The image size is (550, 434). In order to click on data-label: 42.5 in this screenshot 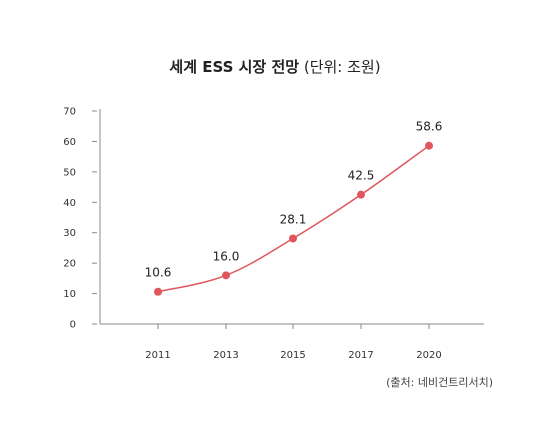, I will do `click(361, 176)`.